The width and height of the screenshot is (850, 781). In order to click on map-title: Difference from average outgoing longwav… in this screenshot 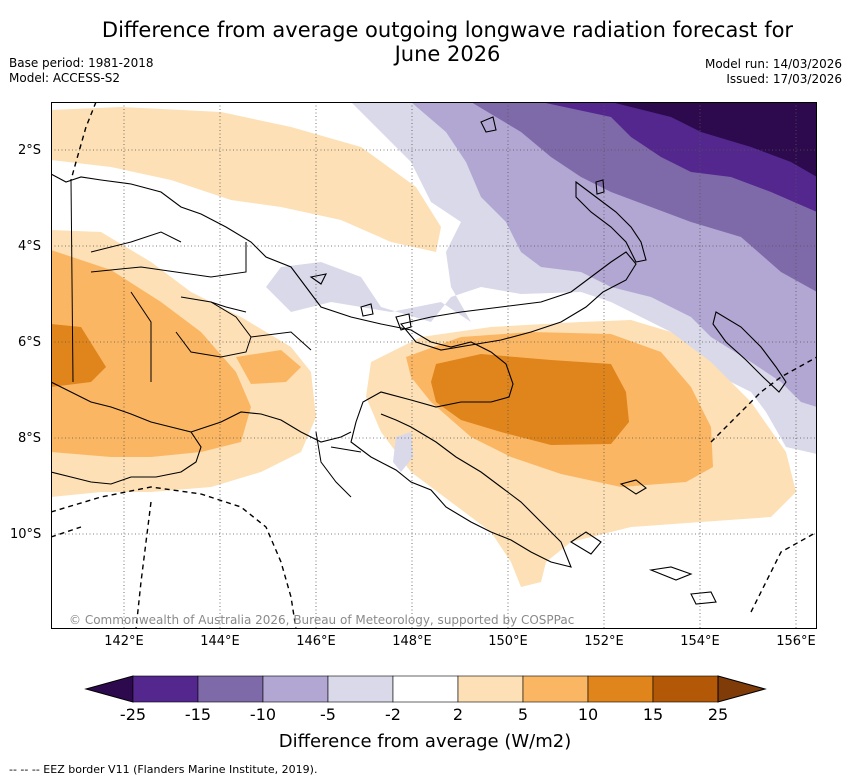, I will do `click(425, 42)`.